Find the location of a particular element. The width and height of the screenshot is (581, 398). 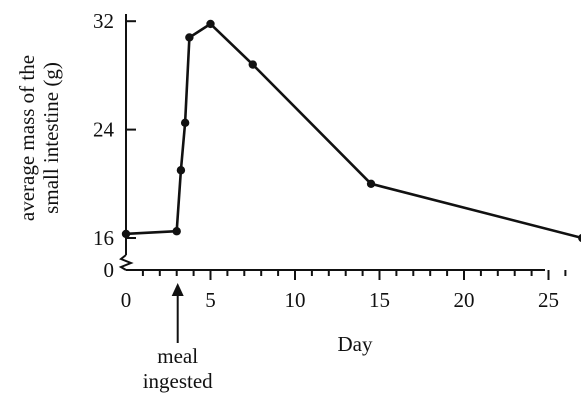

y-tick-label: 24 is located at coordinates (104, 130).